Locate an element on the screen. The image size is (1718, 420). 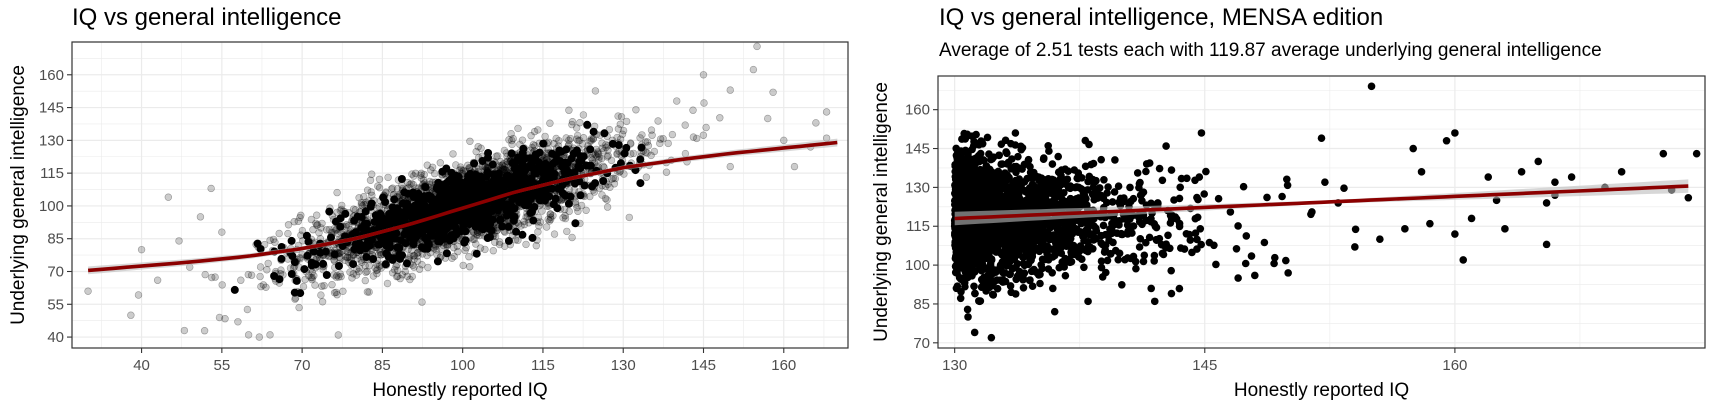
y-axis-label: Underlying general intelligence is located at coordinates (18, 195).